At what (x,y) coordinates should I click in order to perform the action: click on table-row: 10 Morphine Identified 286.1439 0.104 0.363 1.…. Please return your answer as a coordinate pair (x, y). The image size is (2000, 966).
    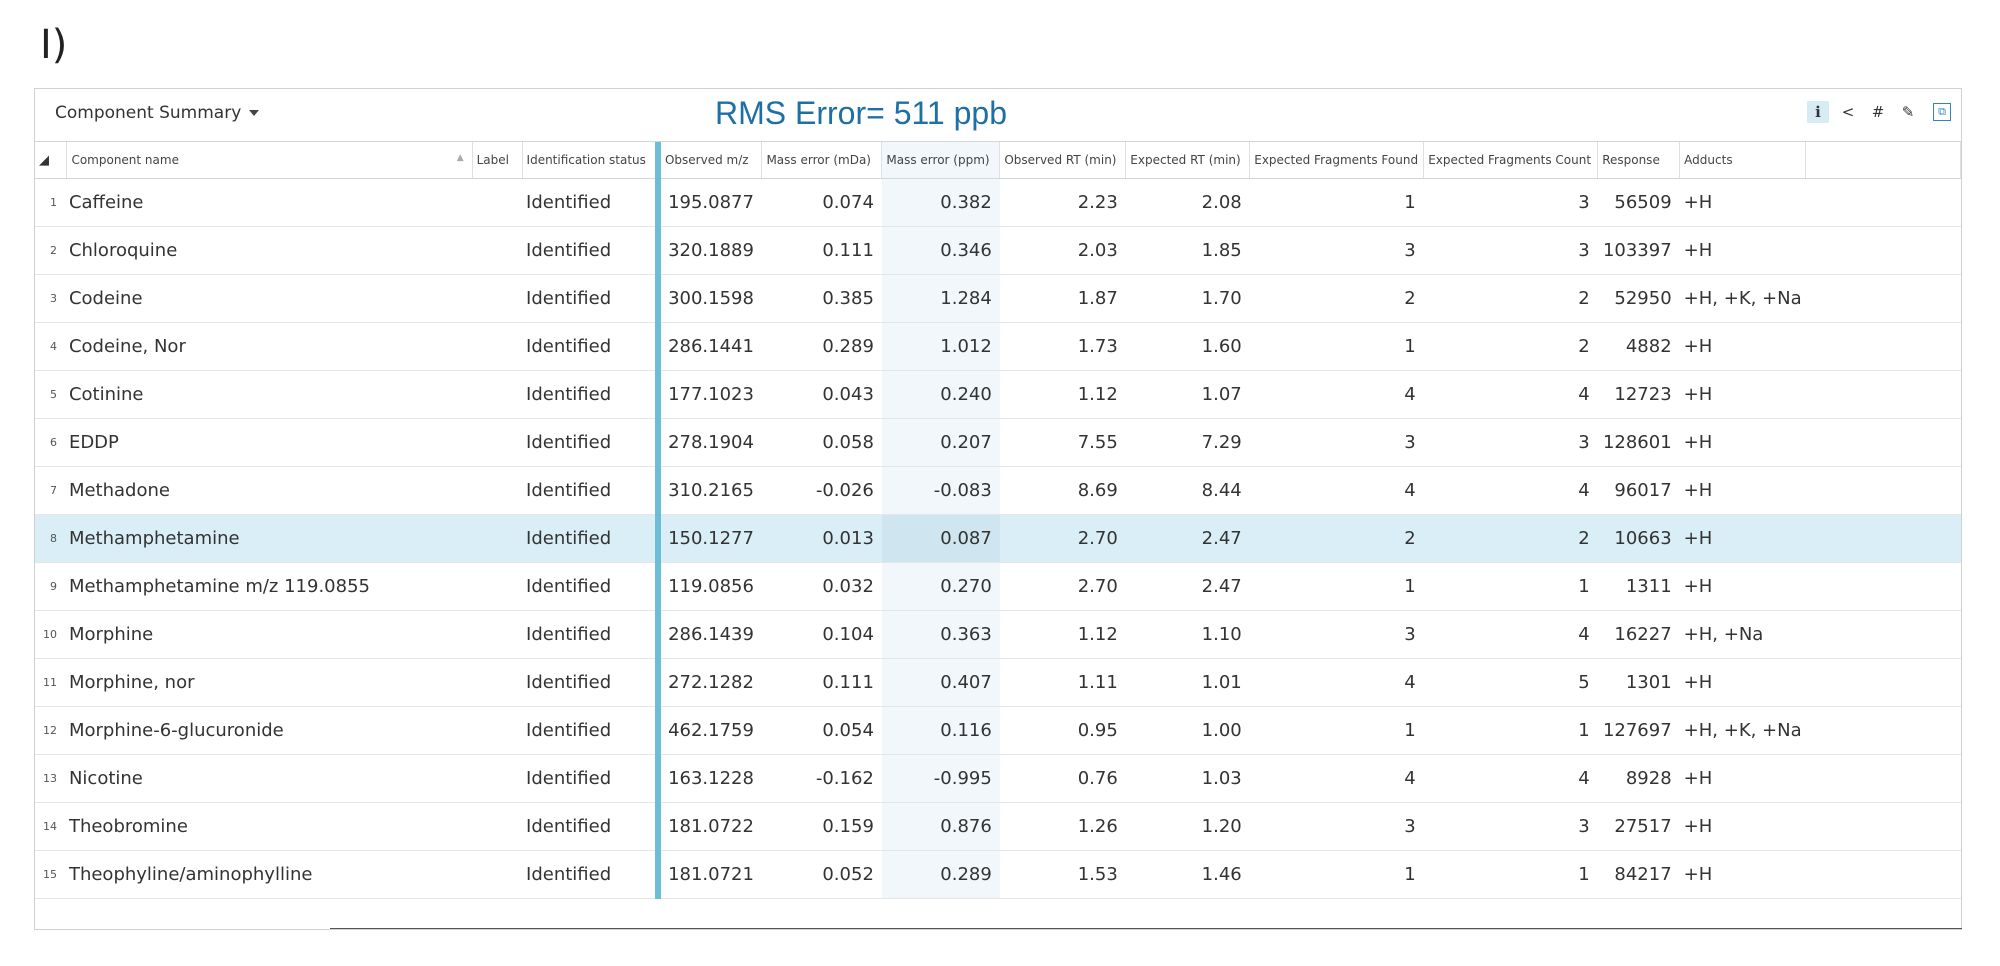
    Looking at the image, I should click on (998, 634).